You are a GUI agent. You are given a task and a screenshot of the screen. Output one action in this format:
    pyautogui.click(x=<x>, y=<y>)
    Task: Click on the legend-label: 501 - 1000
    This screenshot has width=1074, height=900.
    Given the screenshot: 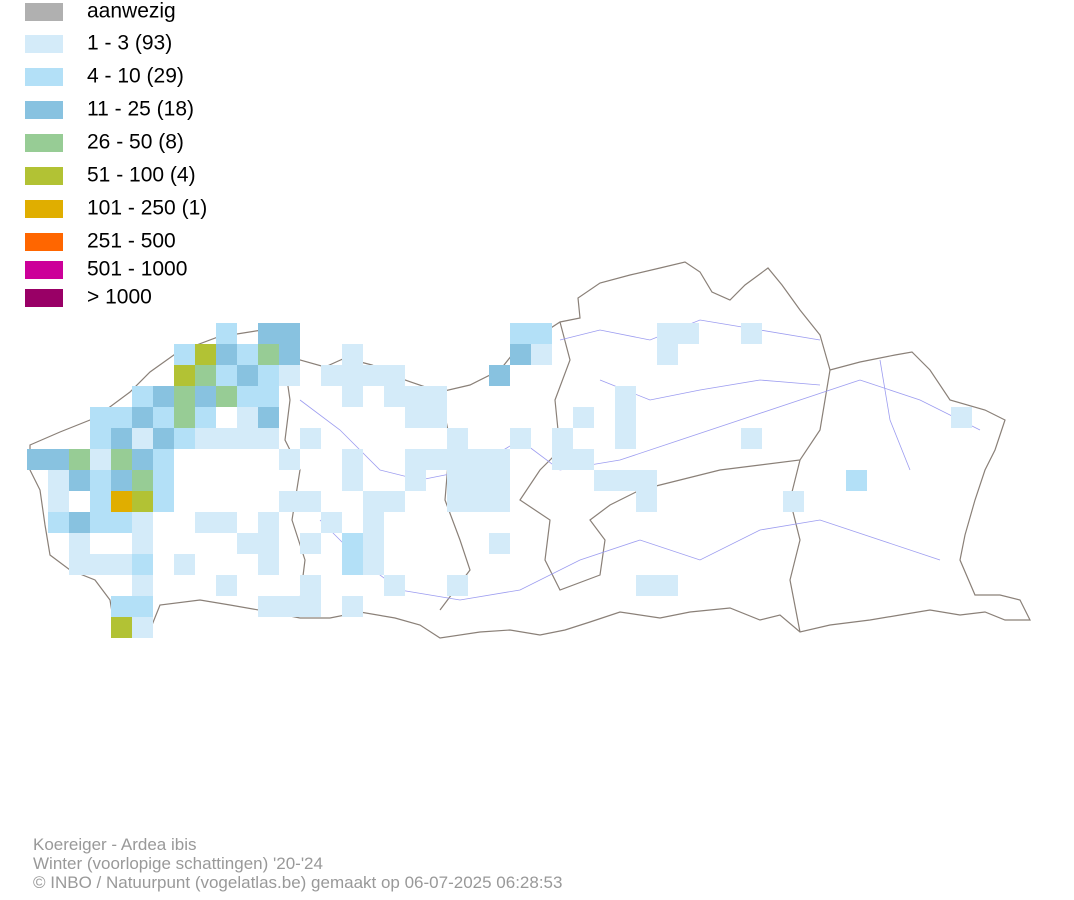 What is the action you would take?
    pyautogui.click(x=137, y=269)
    